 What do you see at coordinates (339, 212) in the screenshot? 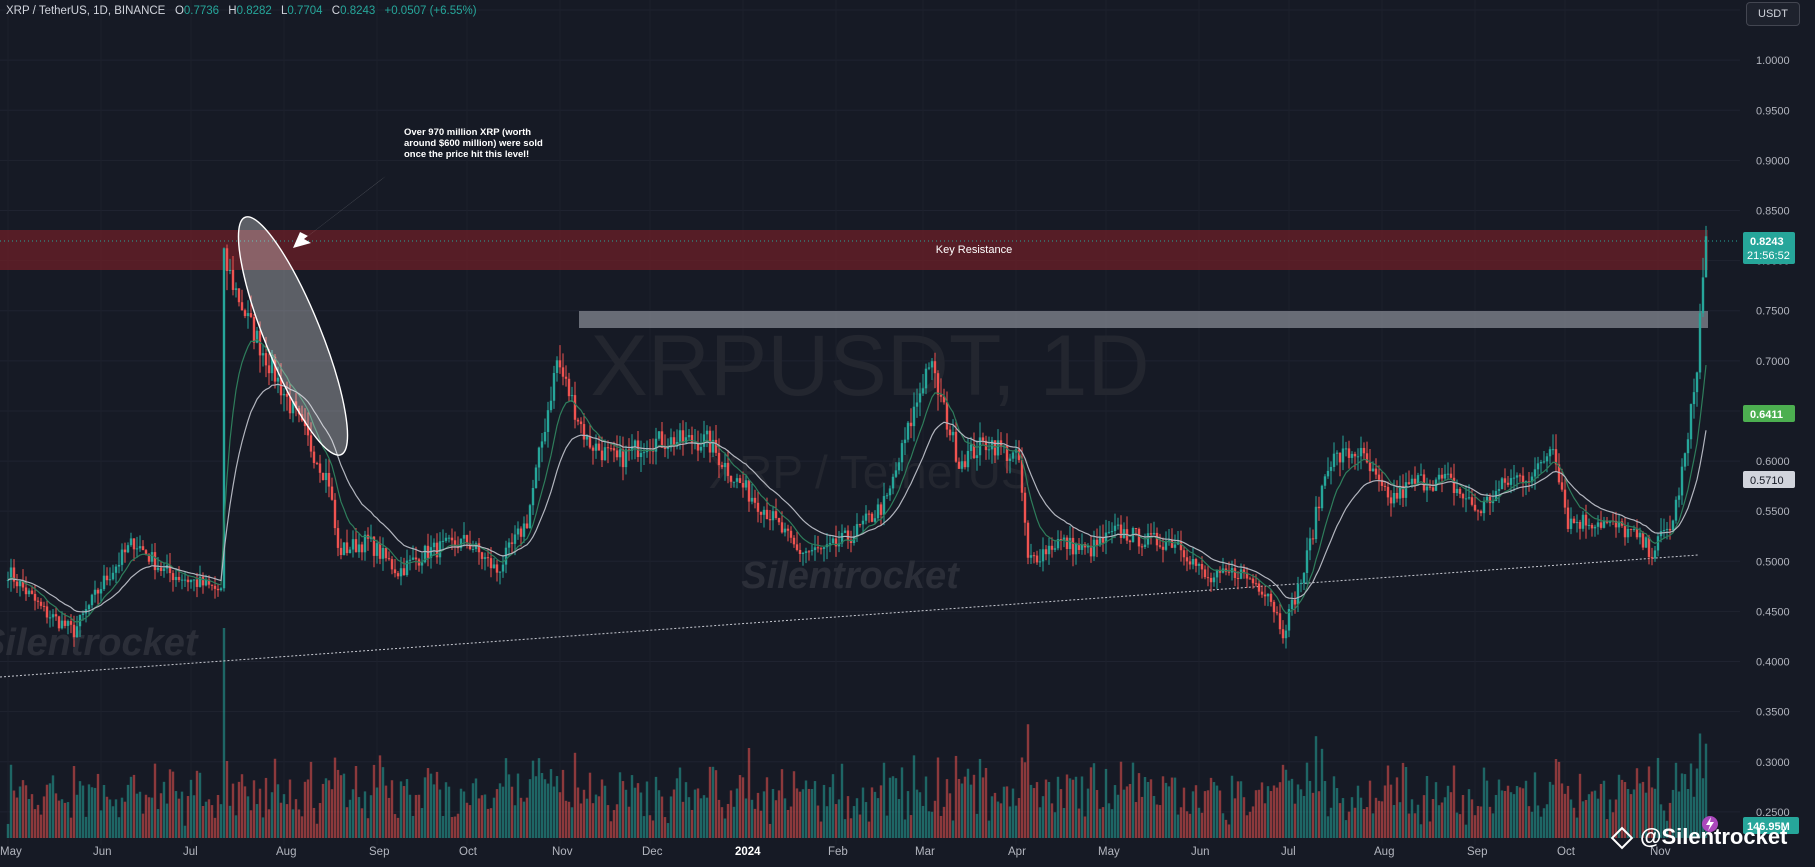
I see `annotation-arrow` at bounding box center [339, 212].